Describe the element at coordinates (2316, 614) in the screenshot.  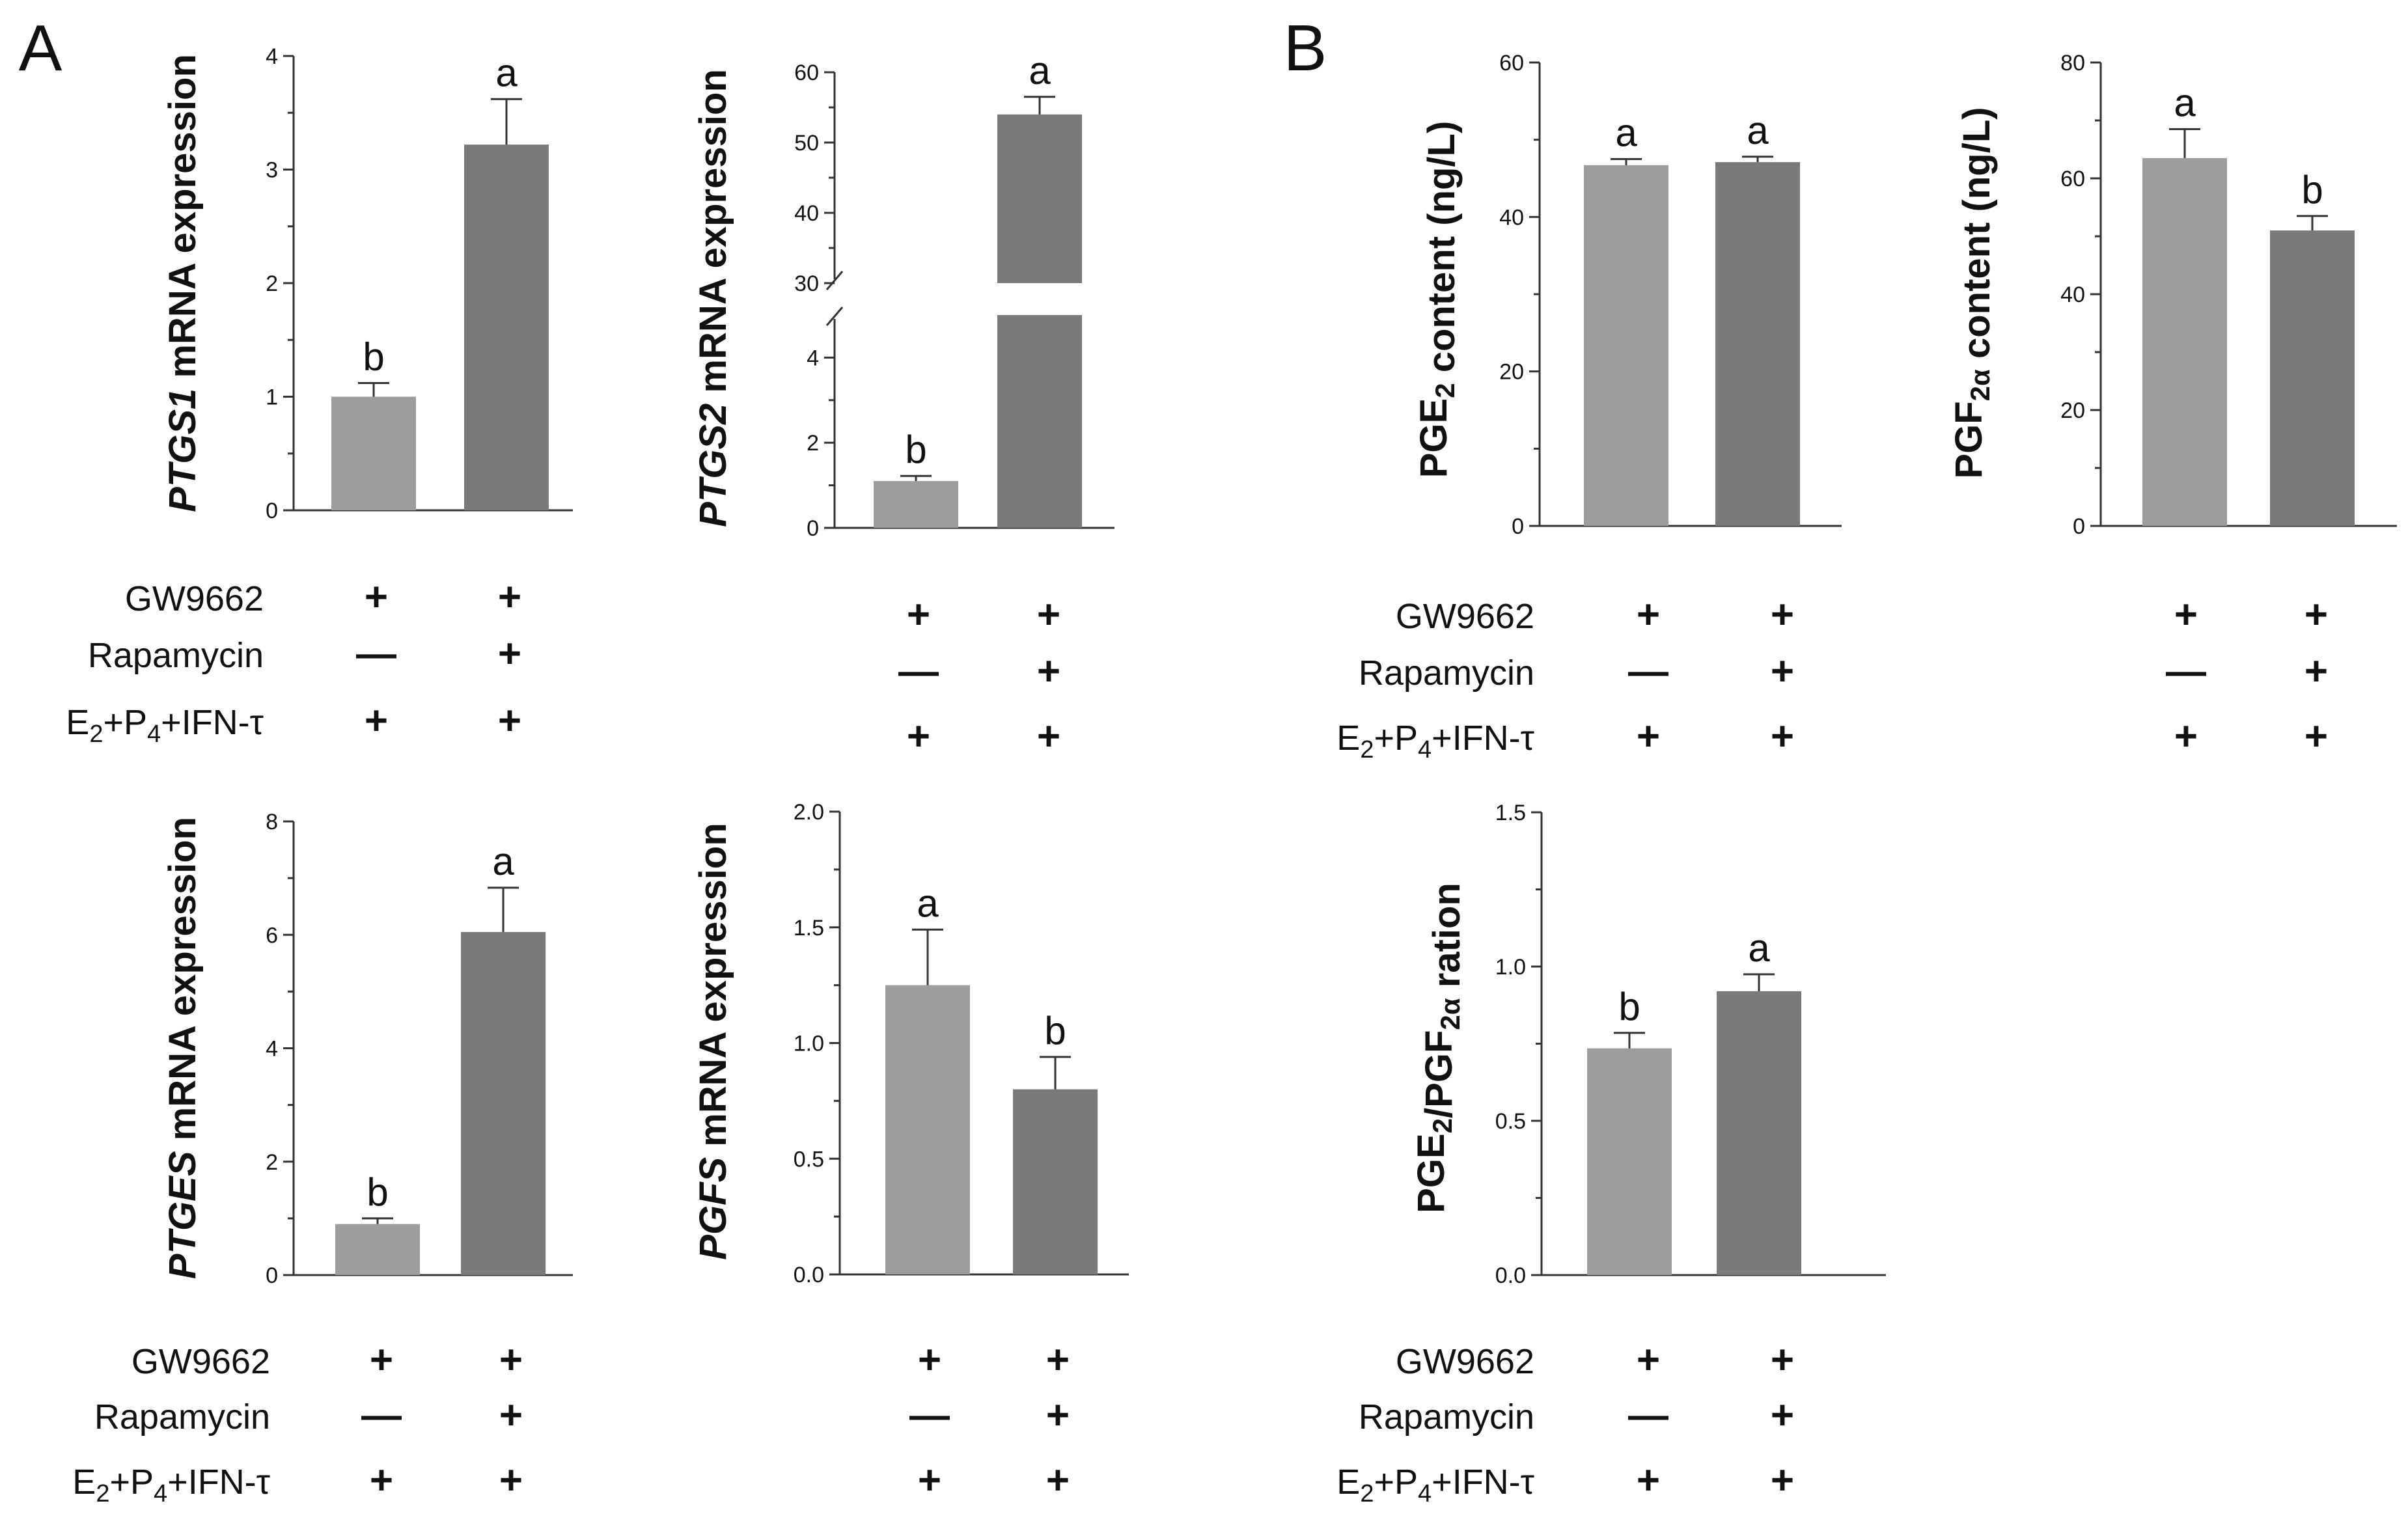
I see `pgf2a-treatment-gw9662-sign-2: +` at that location.